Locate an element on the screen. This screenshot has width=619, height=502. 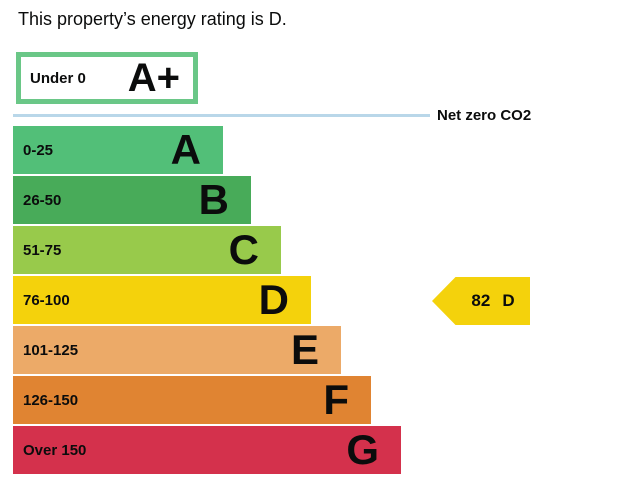
band-range-label: 0-25 is located at coordinates (38, 150).